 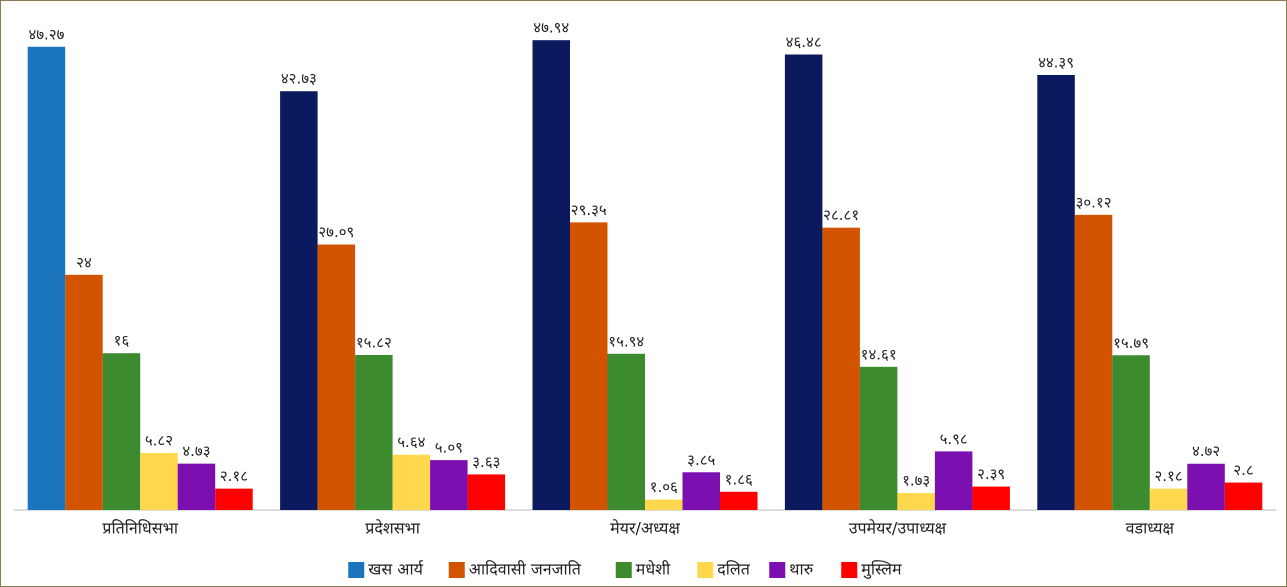 I want to click on x-tick-label: प्रदेशसभा, so click(x=393, y=528).